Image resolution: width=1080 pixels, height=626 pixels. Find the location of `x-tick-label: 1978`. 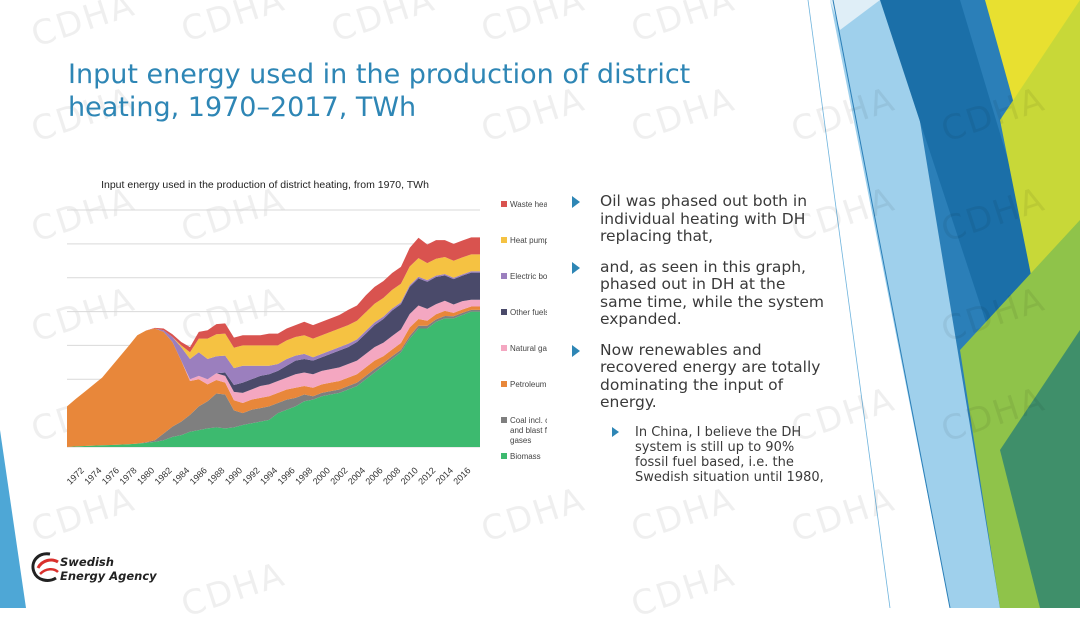

x-tick-label: 1978 is located at coordinates (127, 475).